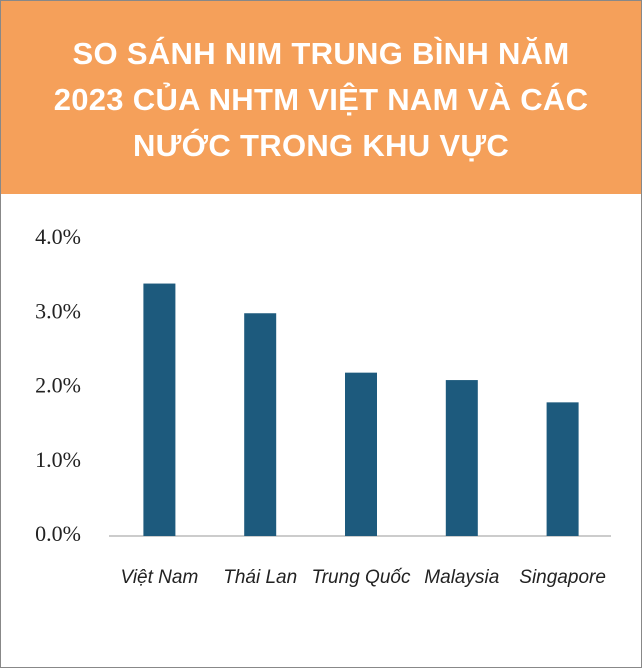  What do you see at coordinates (58, 533) in the screenshot?
I see `y-tick-label: 0.0%` at bounding box center [58, 533].